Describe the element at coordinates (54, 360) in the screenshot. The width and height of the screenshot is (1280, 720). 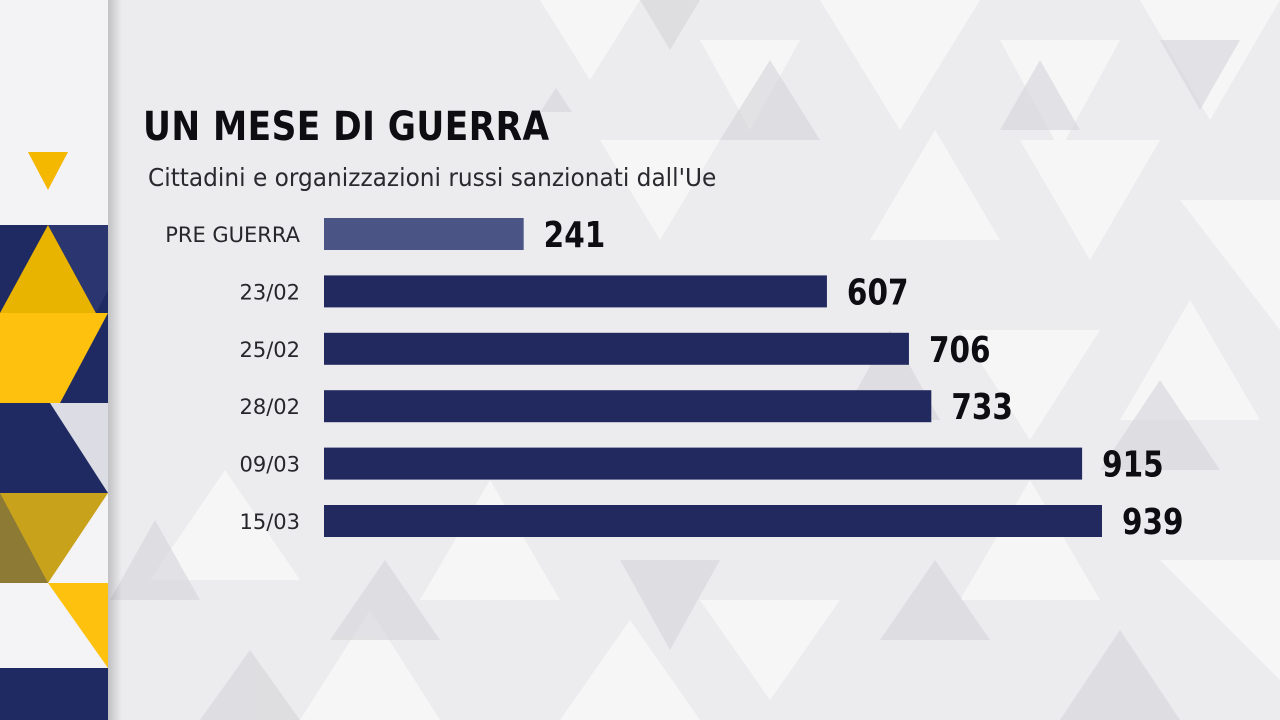
I see `decorative-side-strip` at that location.